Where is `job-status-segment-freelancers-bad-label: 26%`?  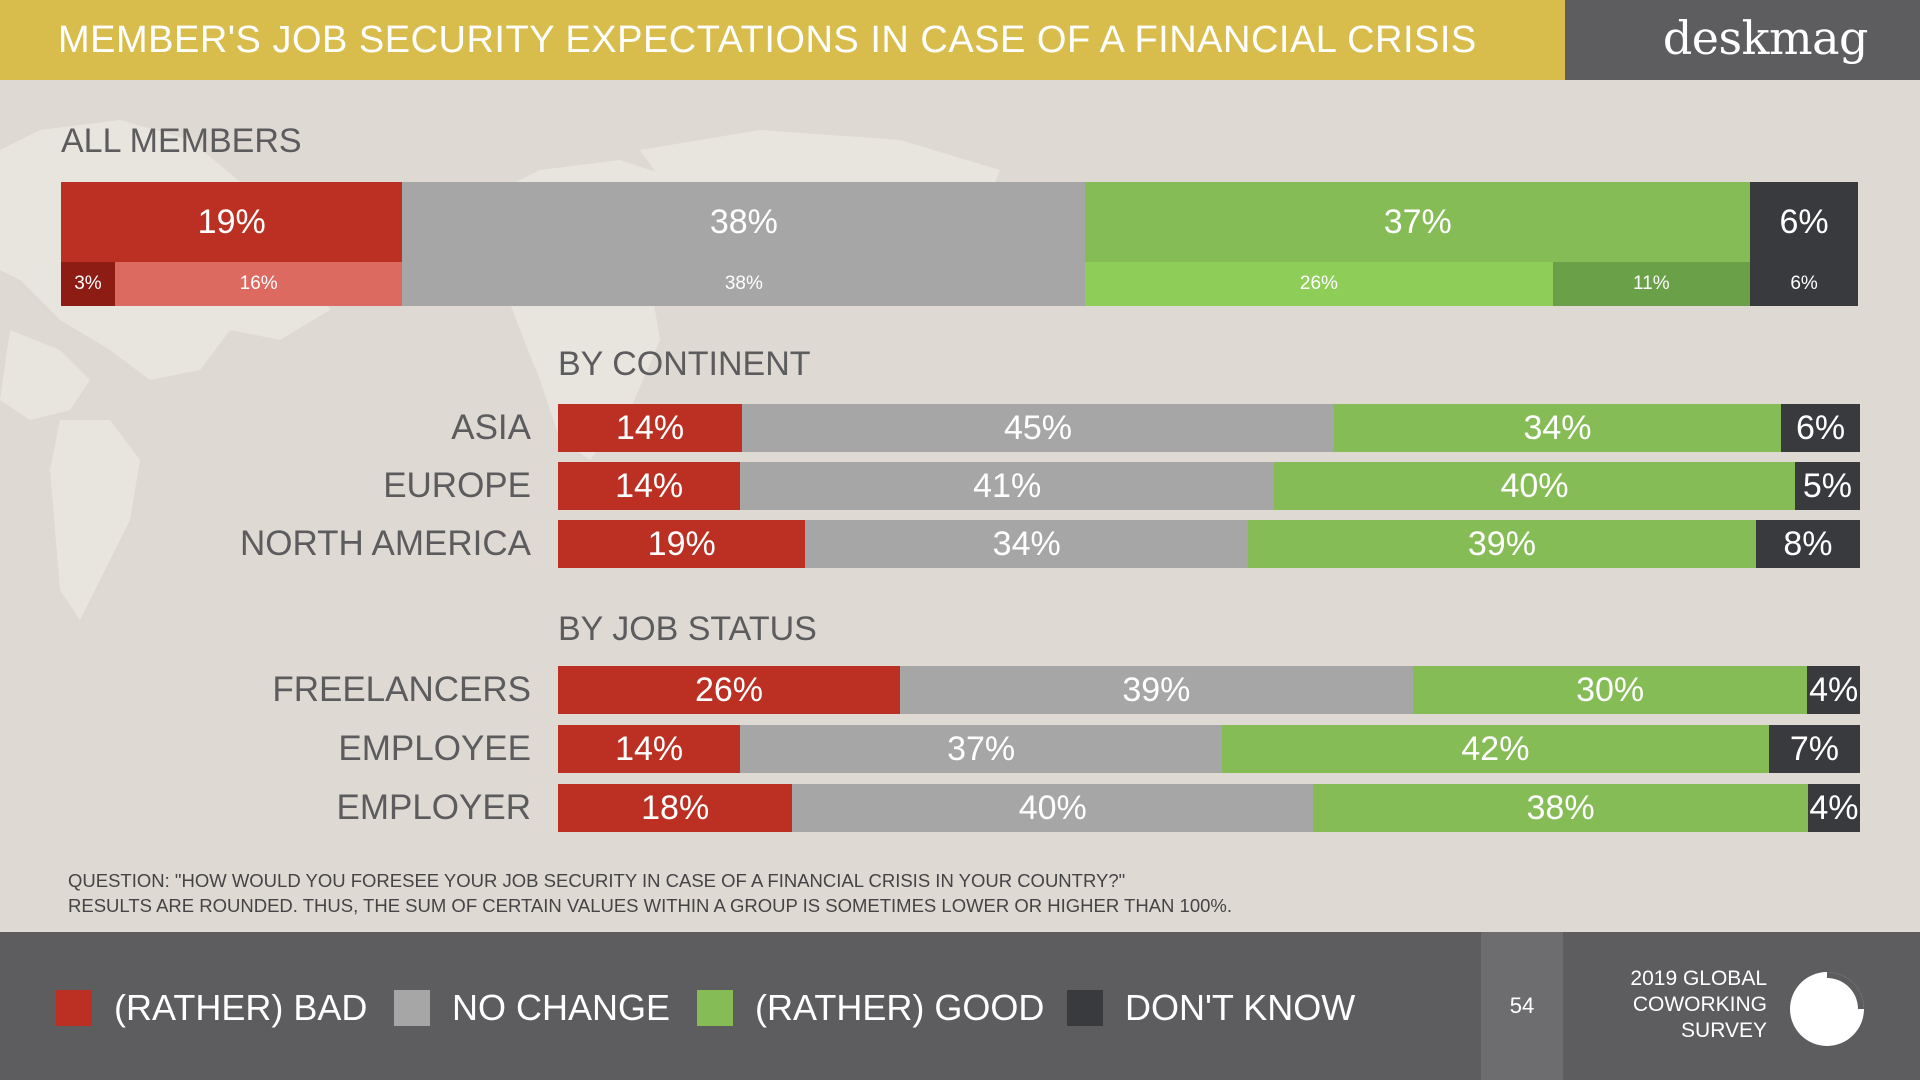 job-status-segment-freelancers-bad-label: 26% is located at coordinates (728, 689).